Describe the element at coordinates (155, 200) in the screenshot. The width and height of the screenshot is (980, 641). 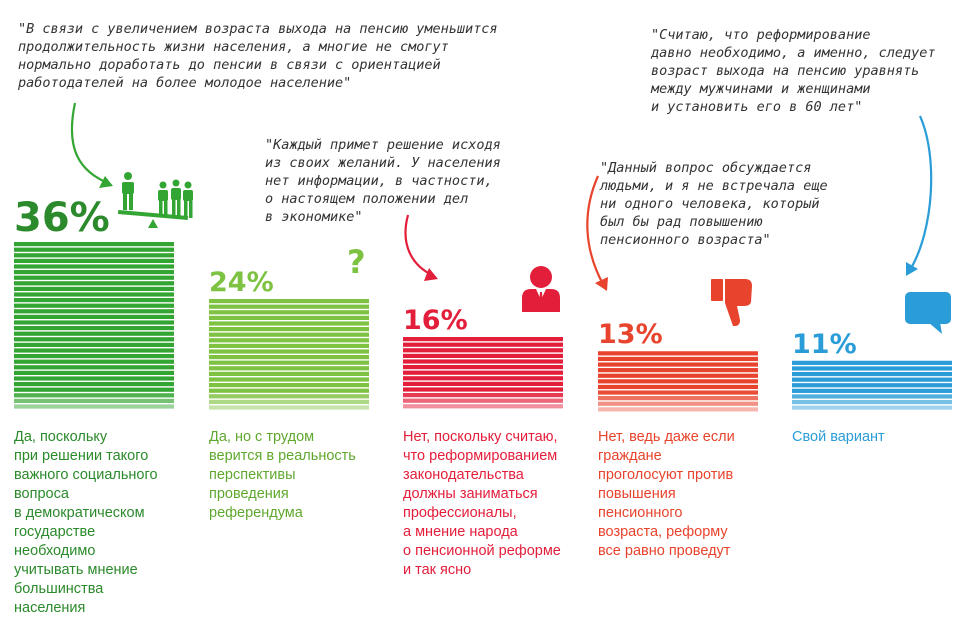
I see `people-scale-icon` at that location.